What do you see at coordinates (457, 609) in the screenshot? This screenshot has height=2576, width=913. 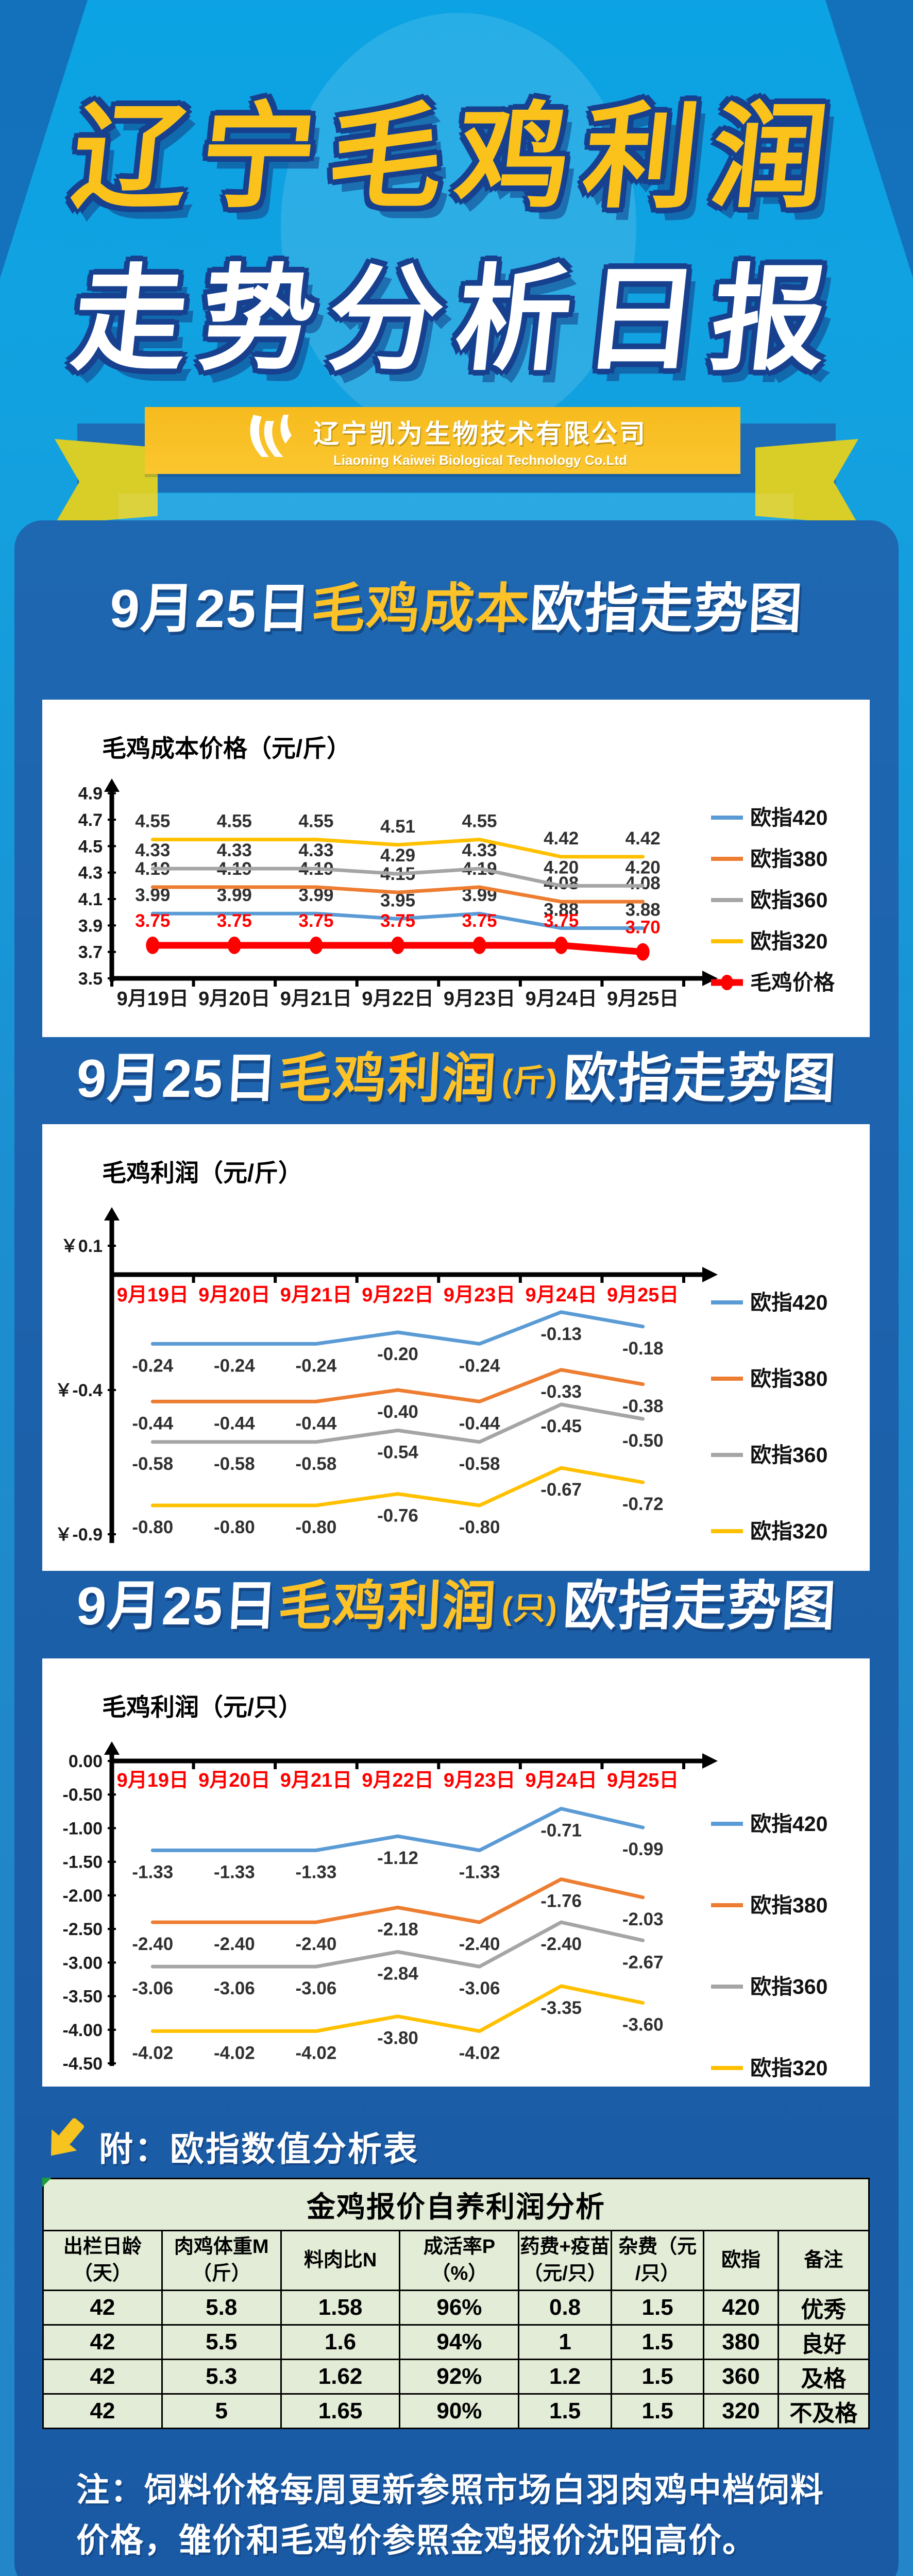 I see `section-header-cost: 9月25日毛鸡成本欧指走势图` at bounding box center [457, 609].